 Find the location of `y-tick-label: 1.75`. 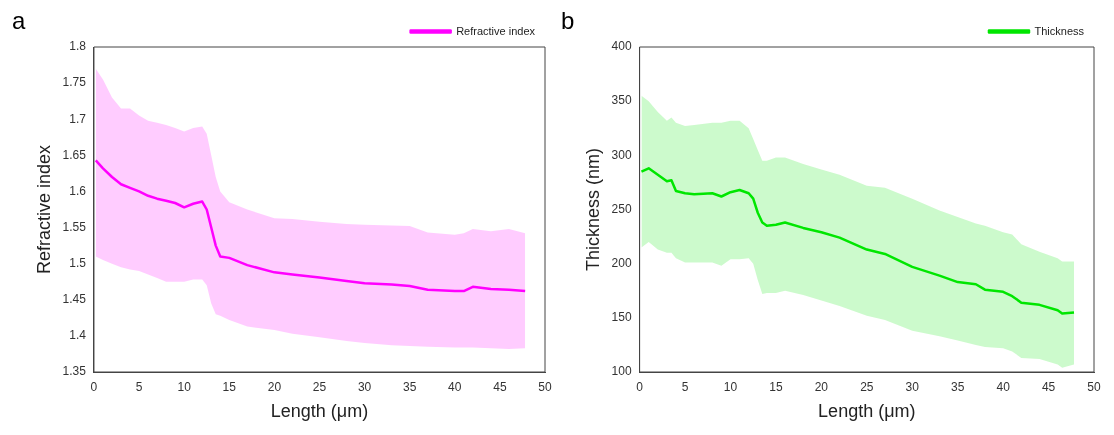

y-tick-label: 1.75 is located at coordinates (74, 82).